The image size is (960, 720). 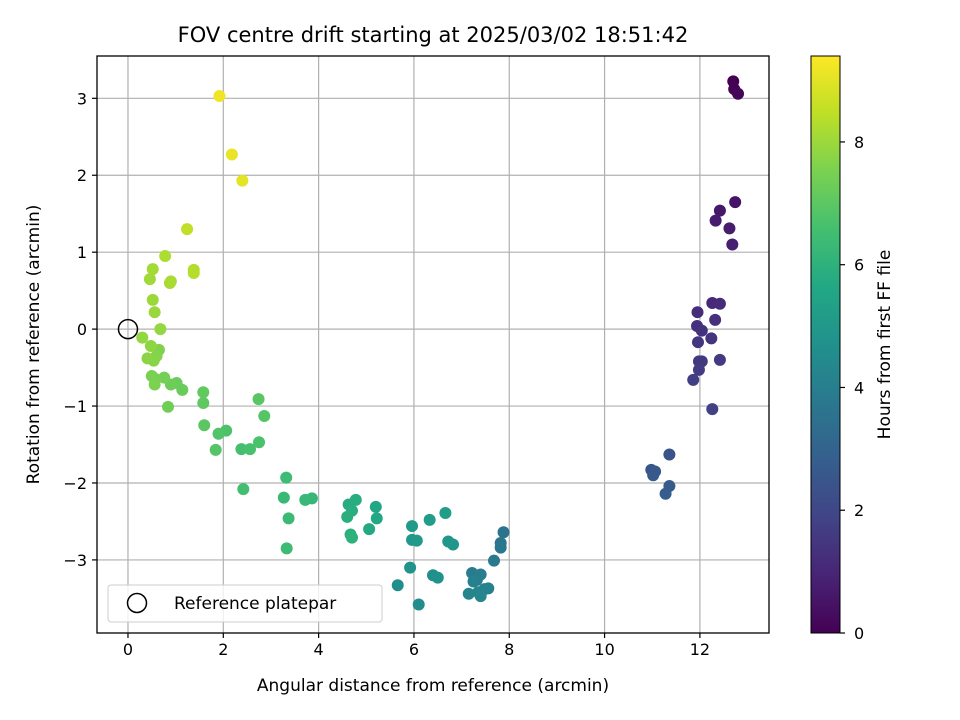 What do you see at coordinates (319, 649) in the screenshot?
I see `x-tick-label: 4` at bounding box center [319, 649].